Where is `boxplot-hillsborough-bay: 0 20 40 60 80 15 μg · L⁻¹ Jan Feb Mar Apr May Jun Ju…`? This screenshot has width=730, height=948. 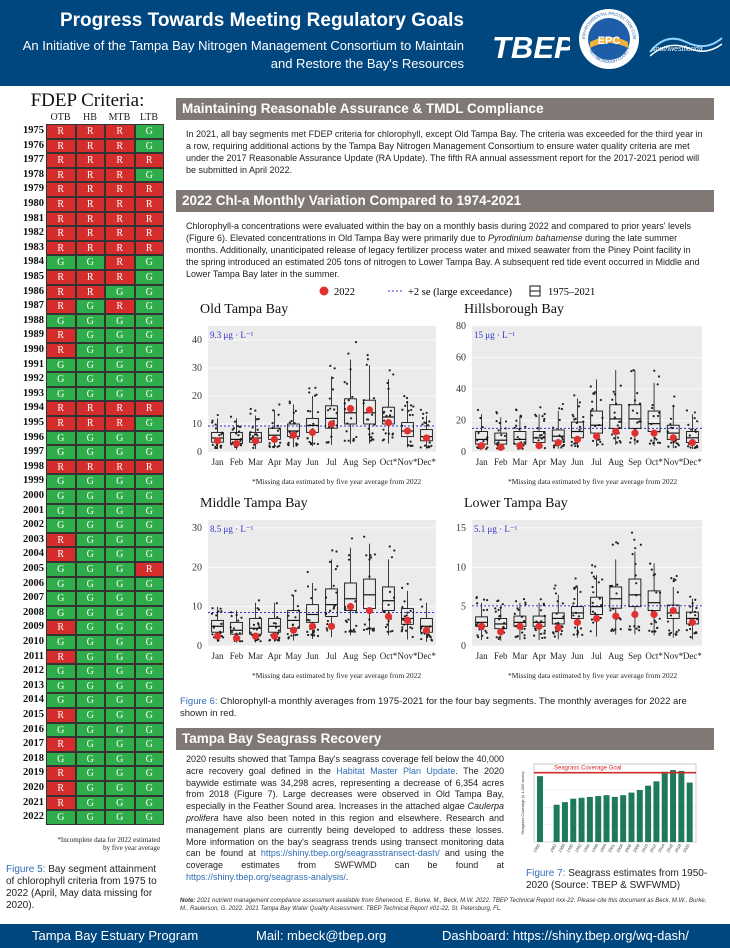
boxplot-hillsborough-bay: 0 20 40 60 80 15 μg · L⁻¹ Jan Feb Mar Apr May Jun Ju… is located at coordinates (579, 394).